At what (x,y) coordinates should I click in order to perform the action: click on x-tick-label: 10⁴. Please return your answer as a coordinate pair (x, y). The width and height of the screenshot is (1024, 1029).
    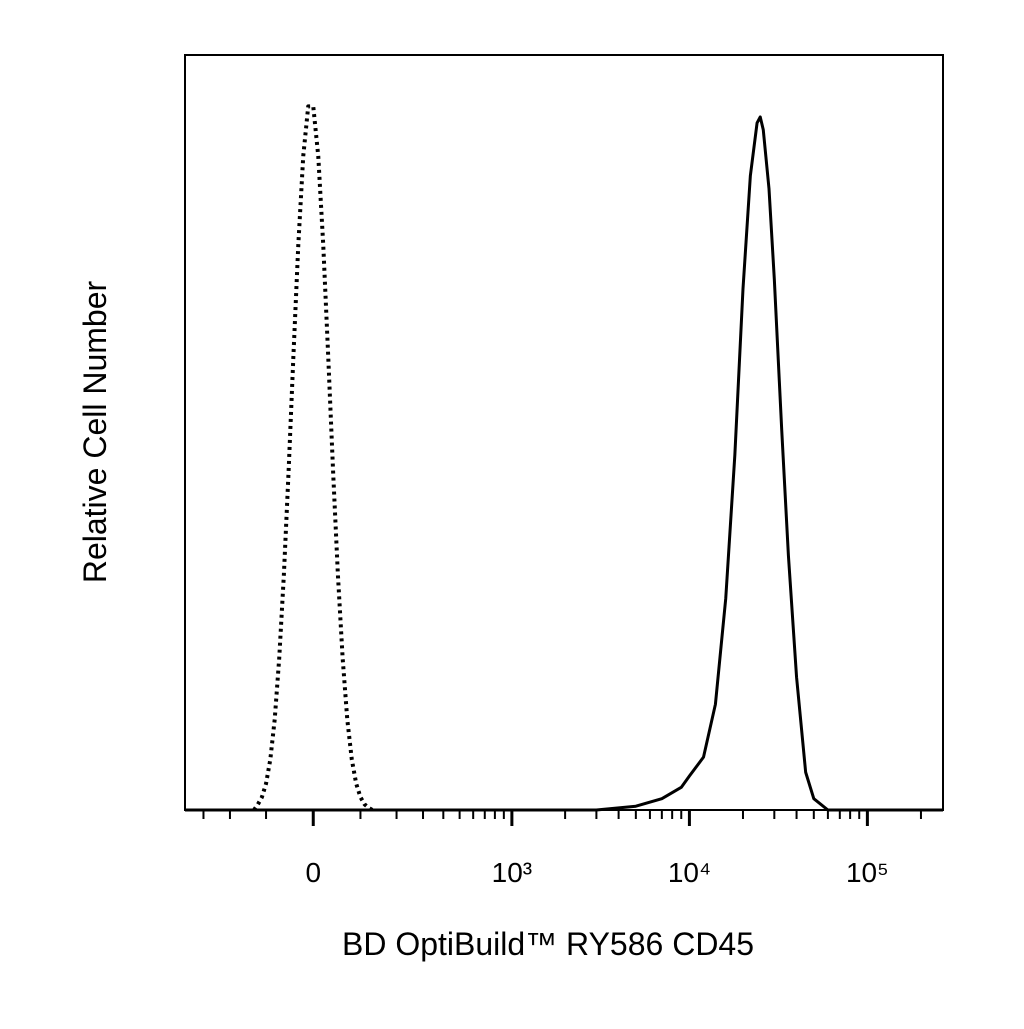
    Looking at the image, I should click on (689, 872).